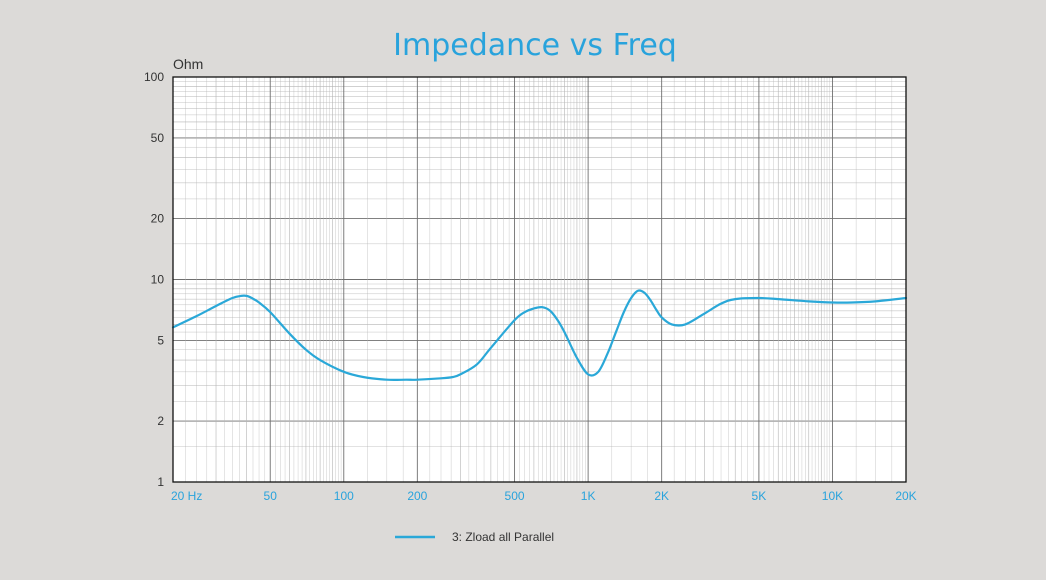 Image resolution: width=1046 pixels, height=580 pixels. I want to click on y-tick-label: 10, so click(158, 280).